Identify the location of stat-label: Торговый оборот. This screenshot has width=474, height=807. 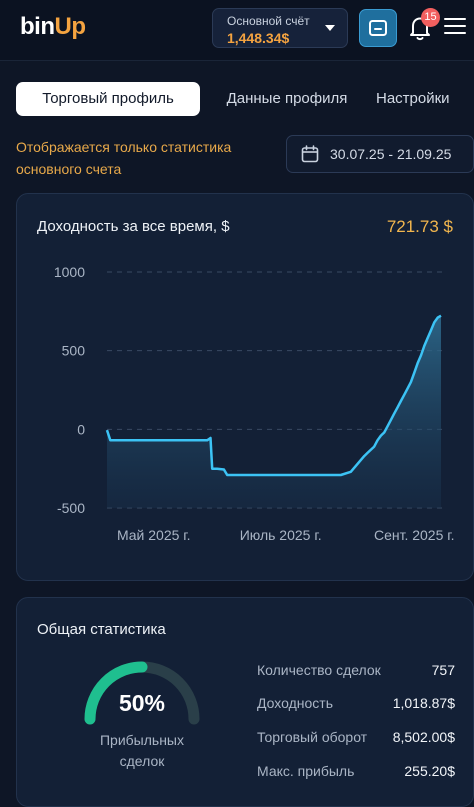
(312, 737).